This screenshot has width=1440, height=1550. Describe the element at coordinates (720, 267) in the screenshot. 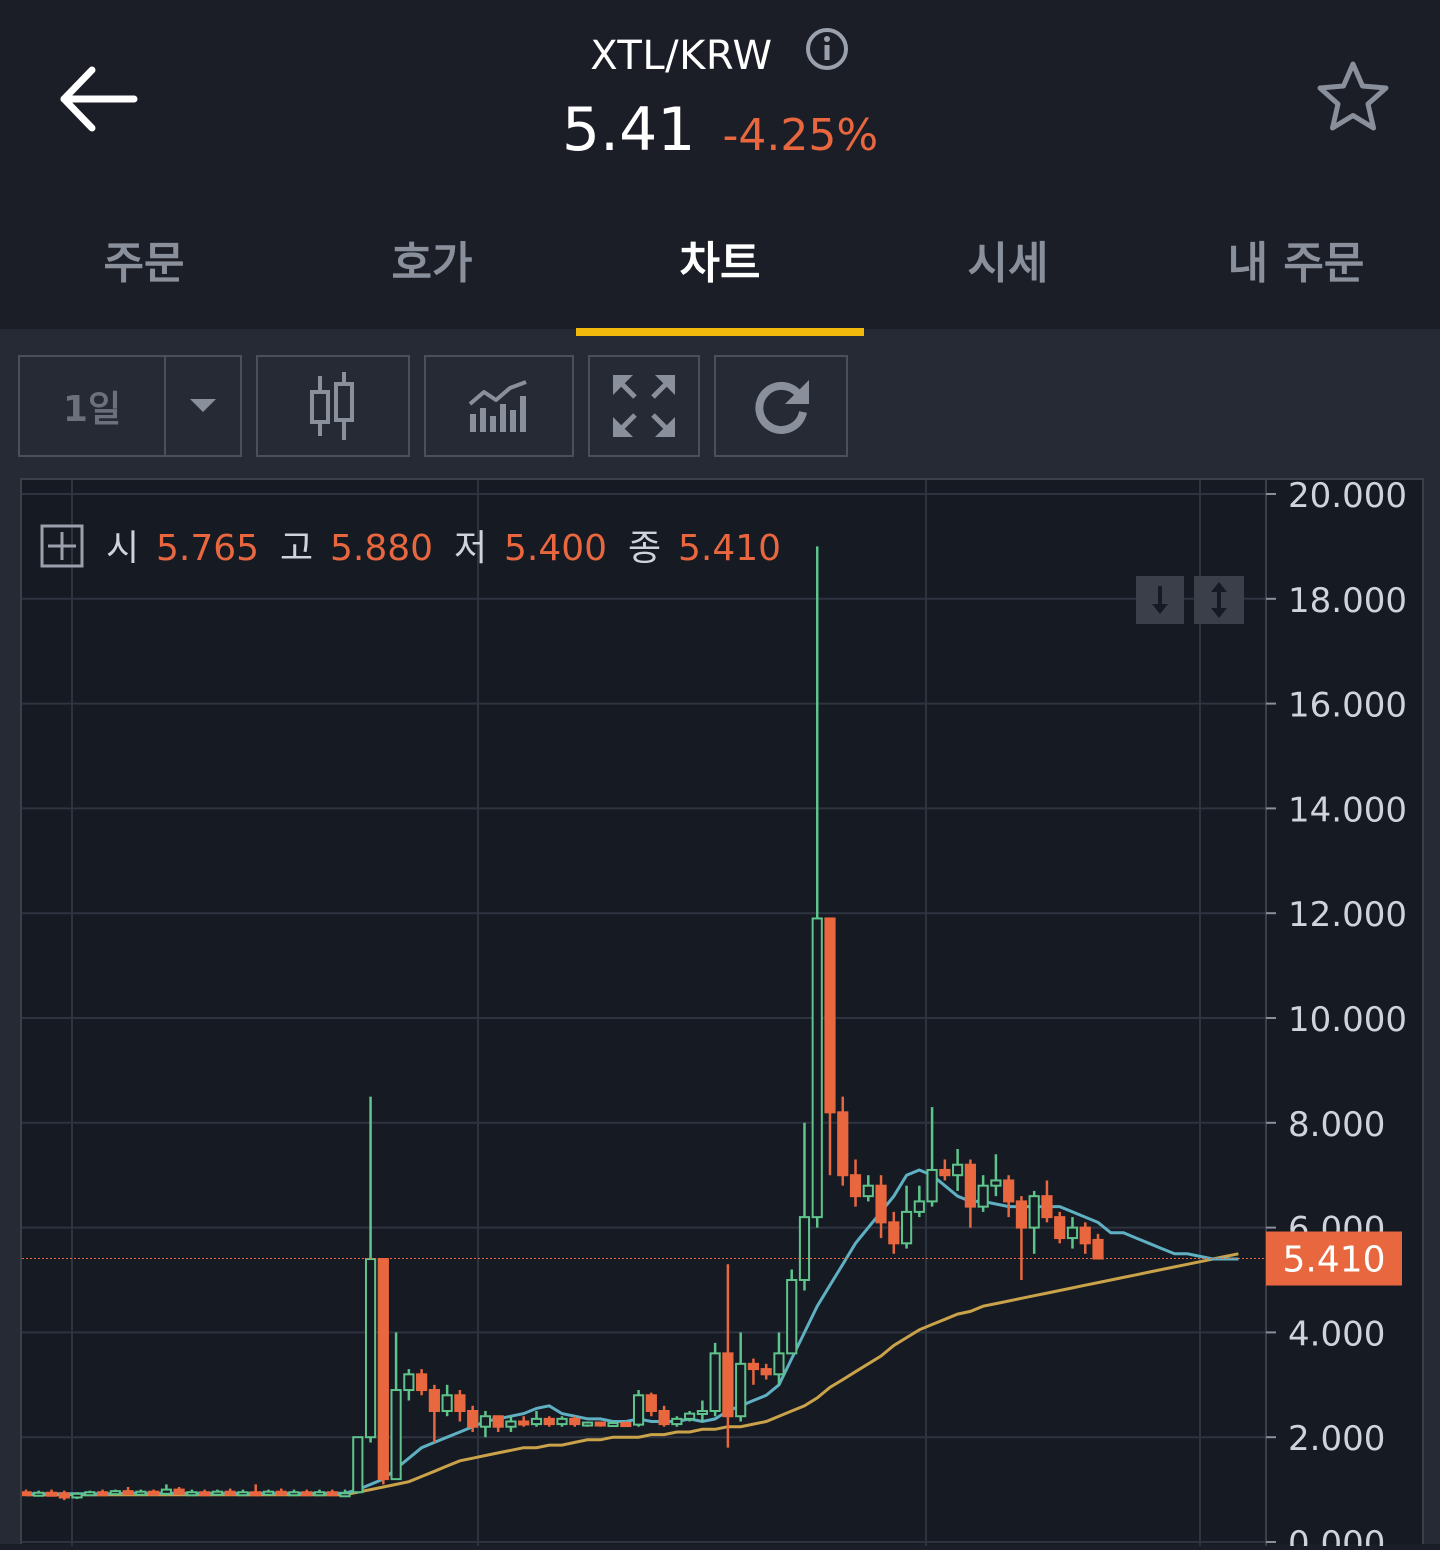

I see `tab-chart: 차트` at that location.